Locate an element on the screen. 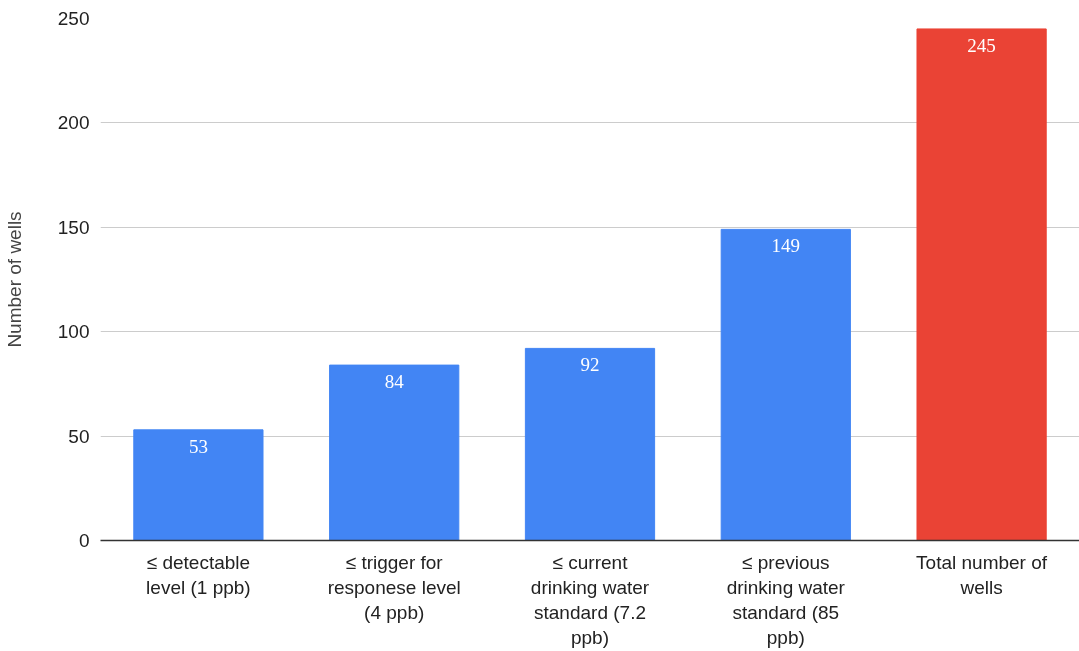 This screenshot has width=1079, height=651. x-tick-label: ≤ detectable level (1 ppb) is located at coordinates (198, 574).